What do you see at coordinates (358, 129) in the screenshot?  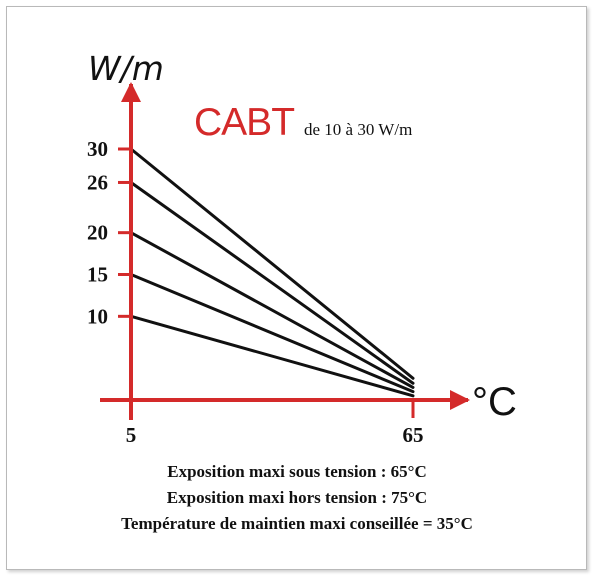 I see `chart-subtitle: de 10 à 30 W/m` at bounding box center [358, 129].